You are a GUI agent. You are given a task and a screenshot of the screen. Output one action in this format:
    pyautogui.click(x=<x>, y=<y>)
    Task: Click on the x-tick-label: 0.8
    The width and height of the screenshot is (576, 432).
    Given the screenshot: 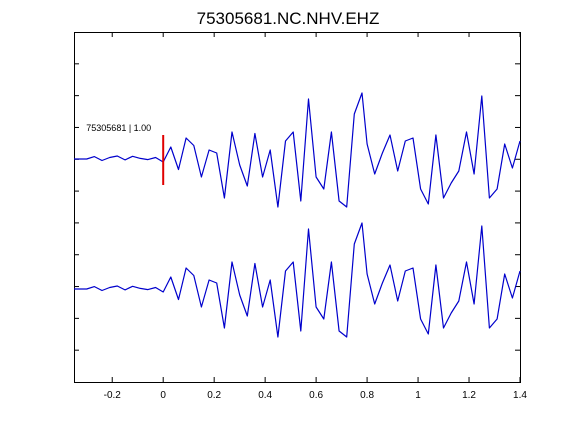 What is the action you would take?
    pyautogui.click(x=367, y=395)
    